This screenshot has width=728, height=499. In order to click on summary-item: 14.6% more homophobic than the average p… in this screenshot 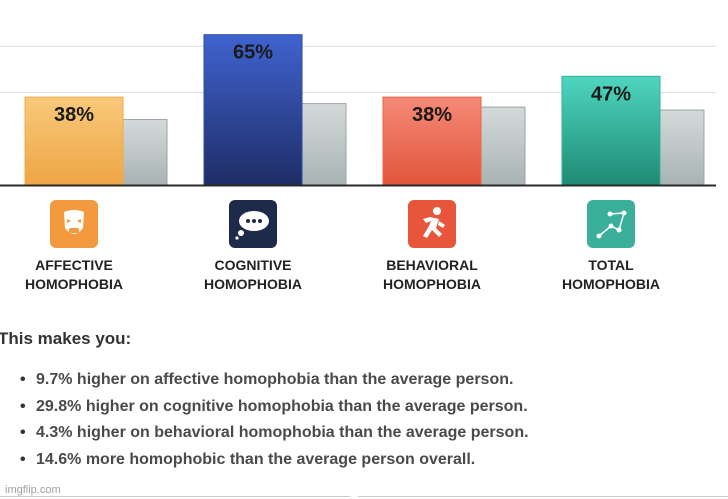, I will do `click(274, 464)`.